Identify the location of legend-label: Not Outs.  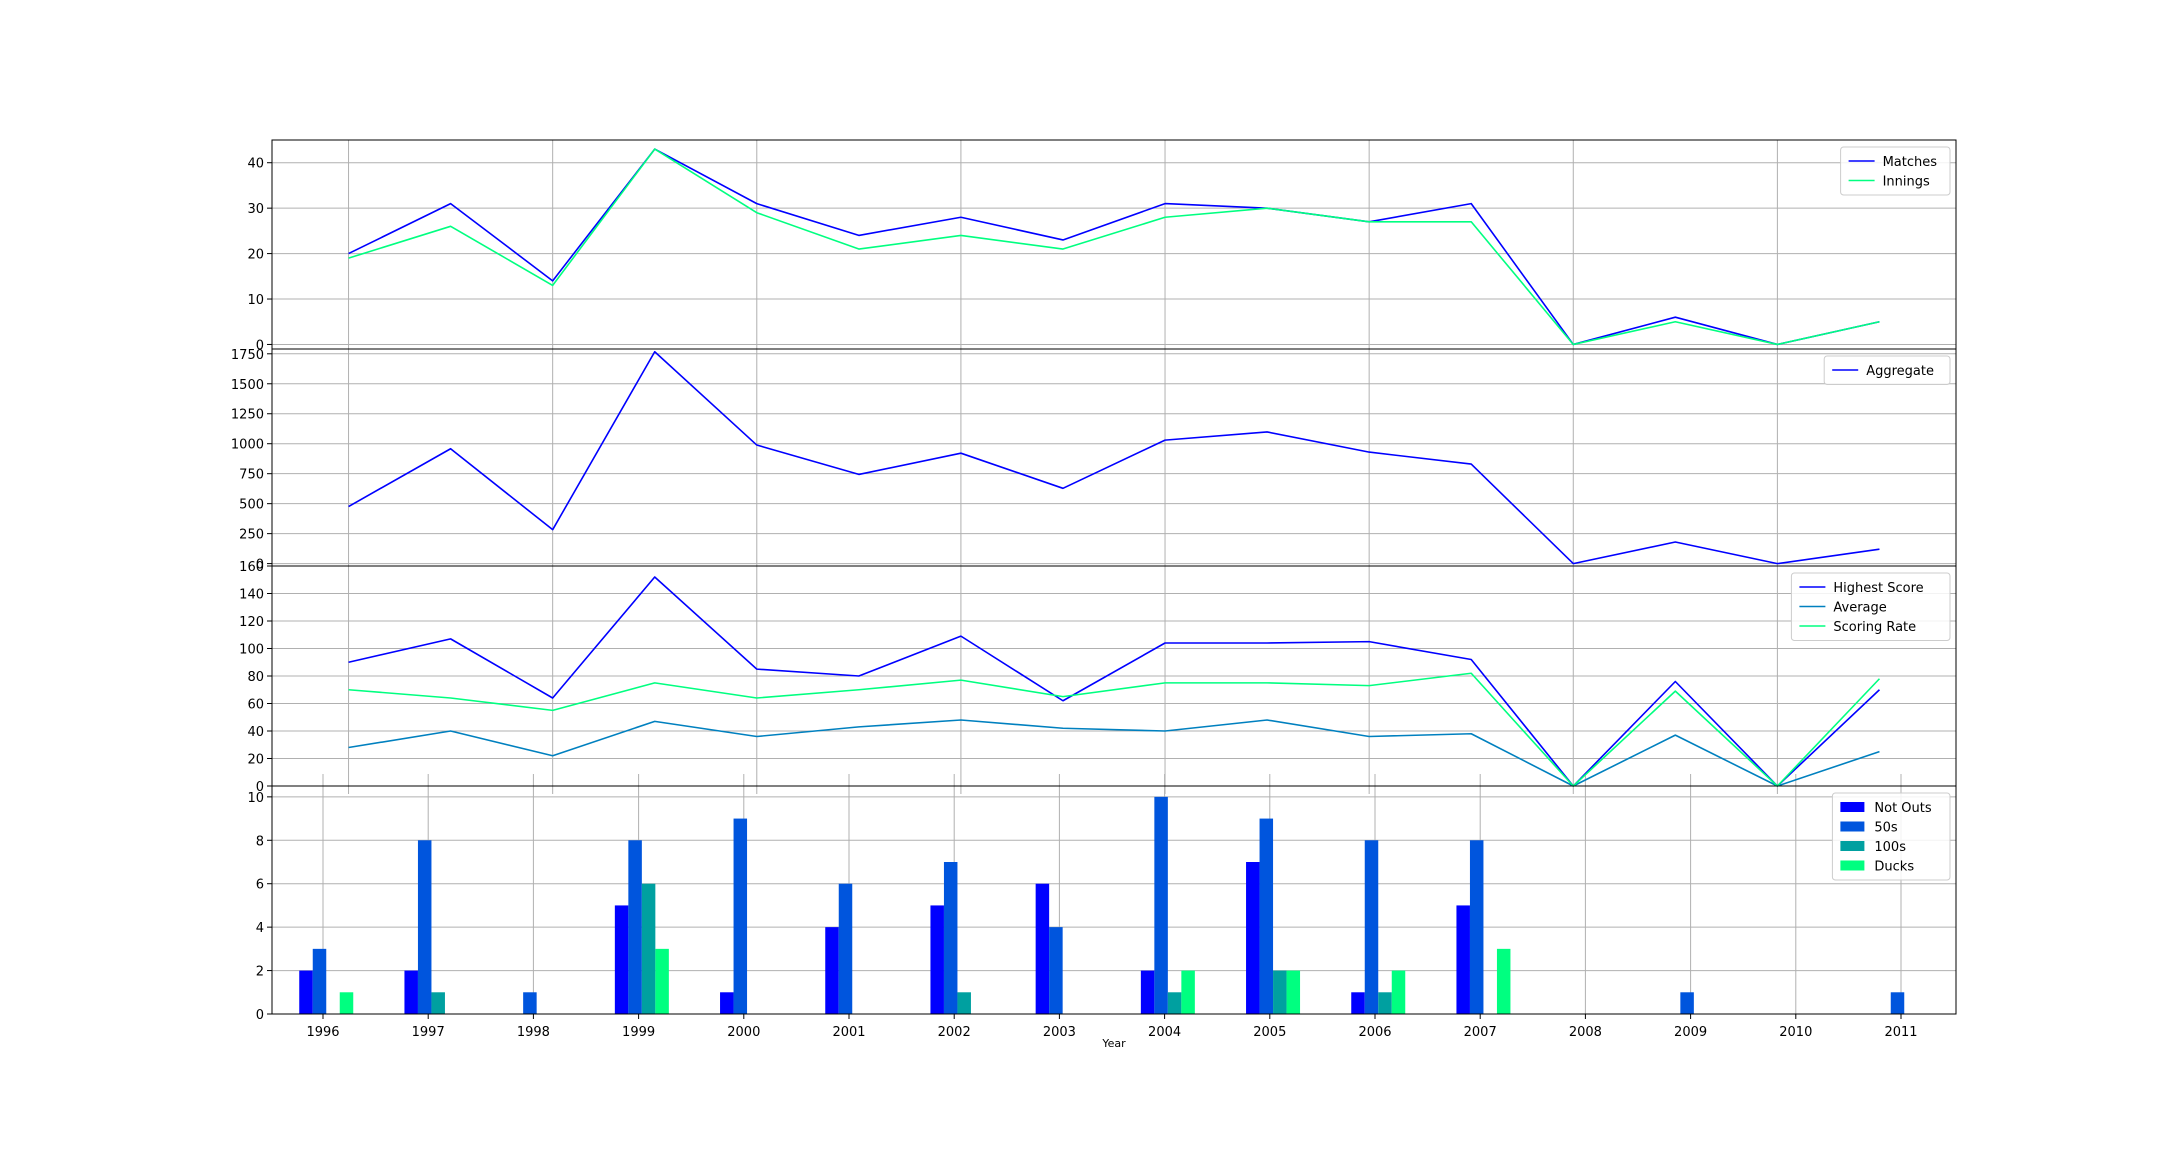
(1902, 808).